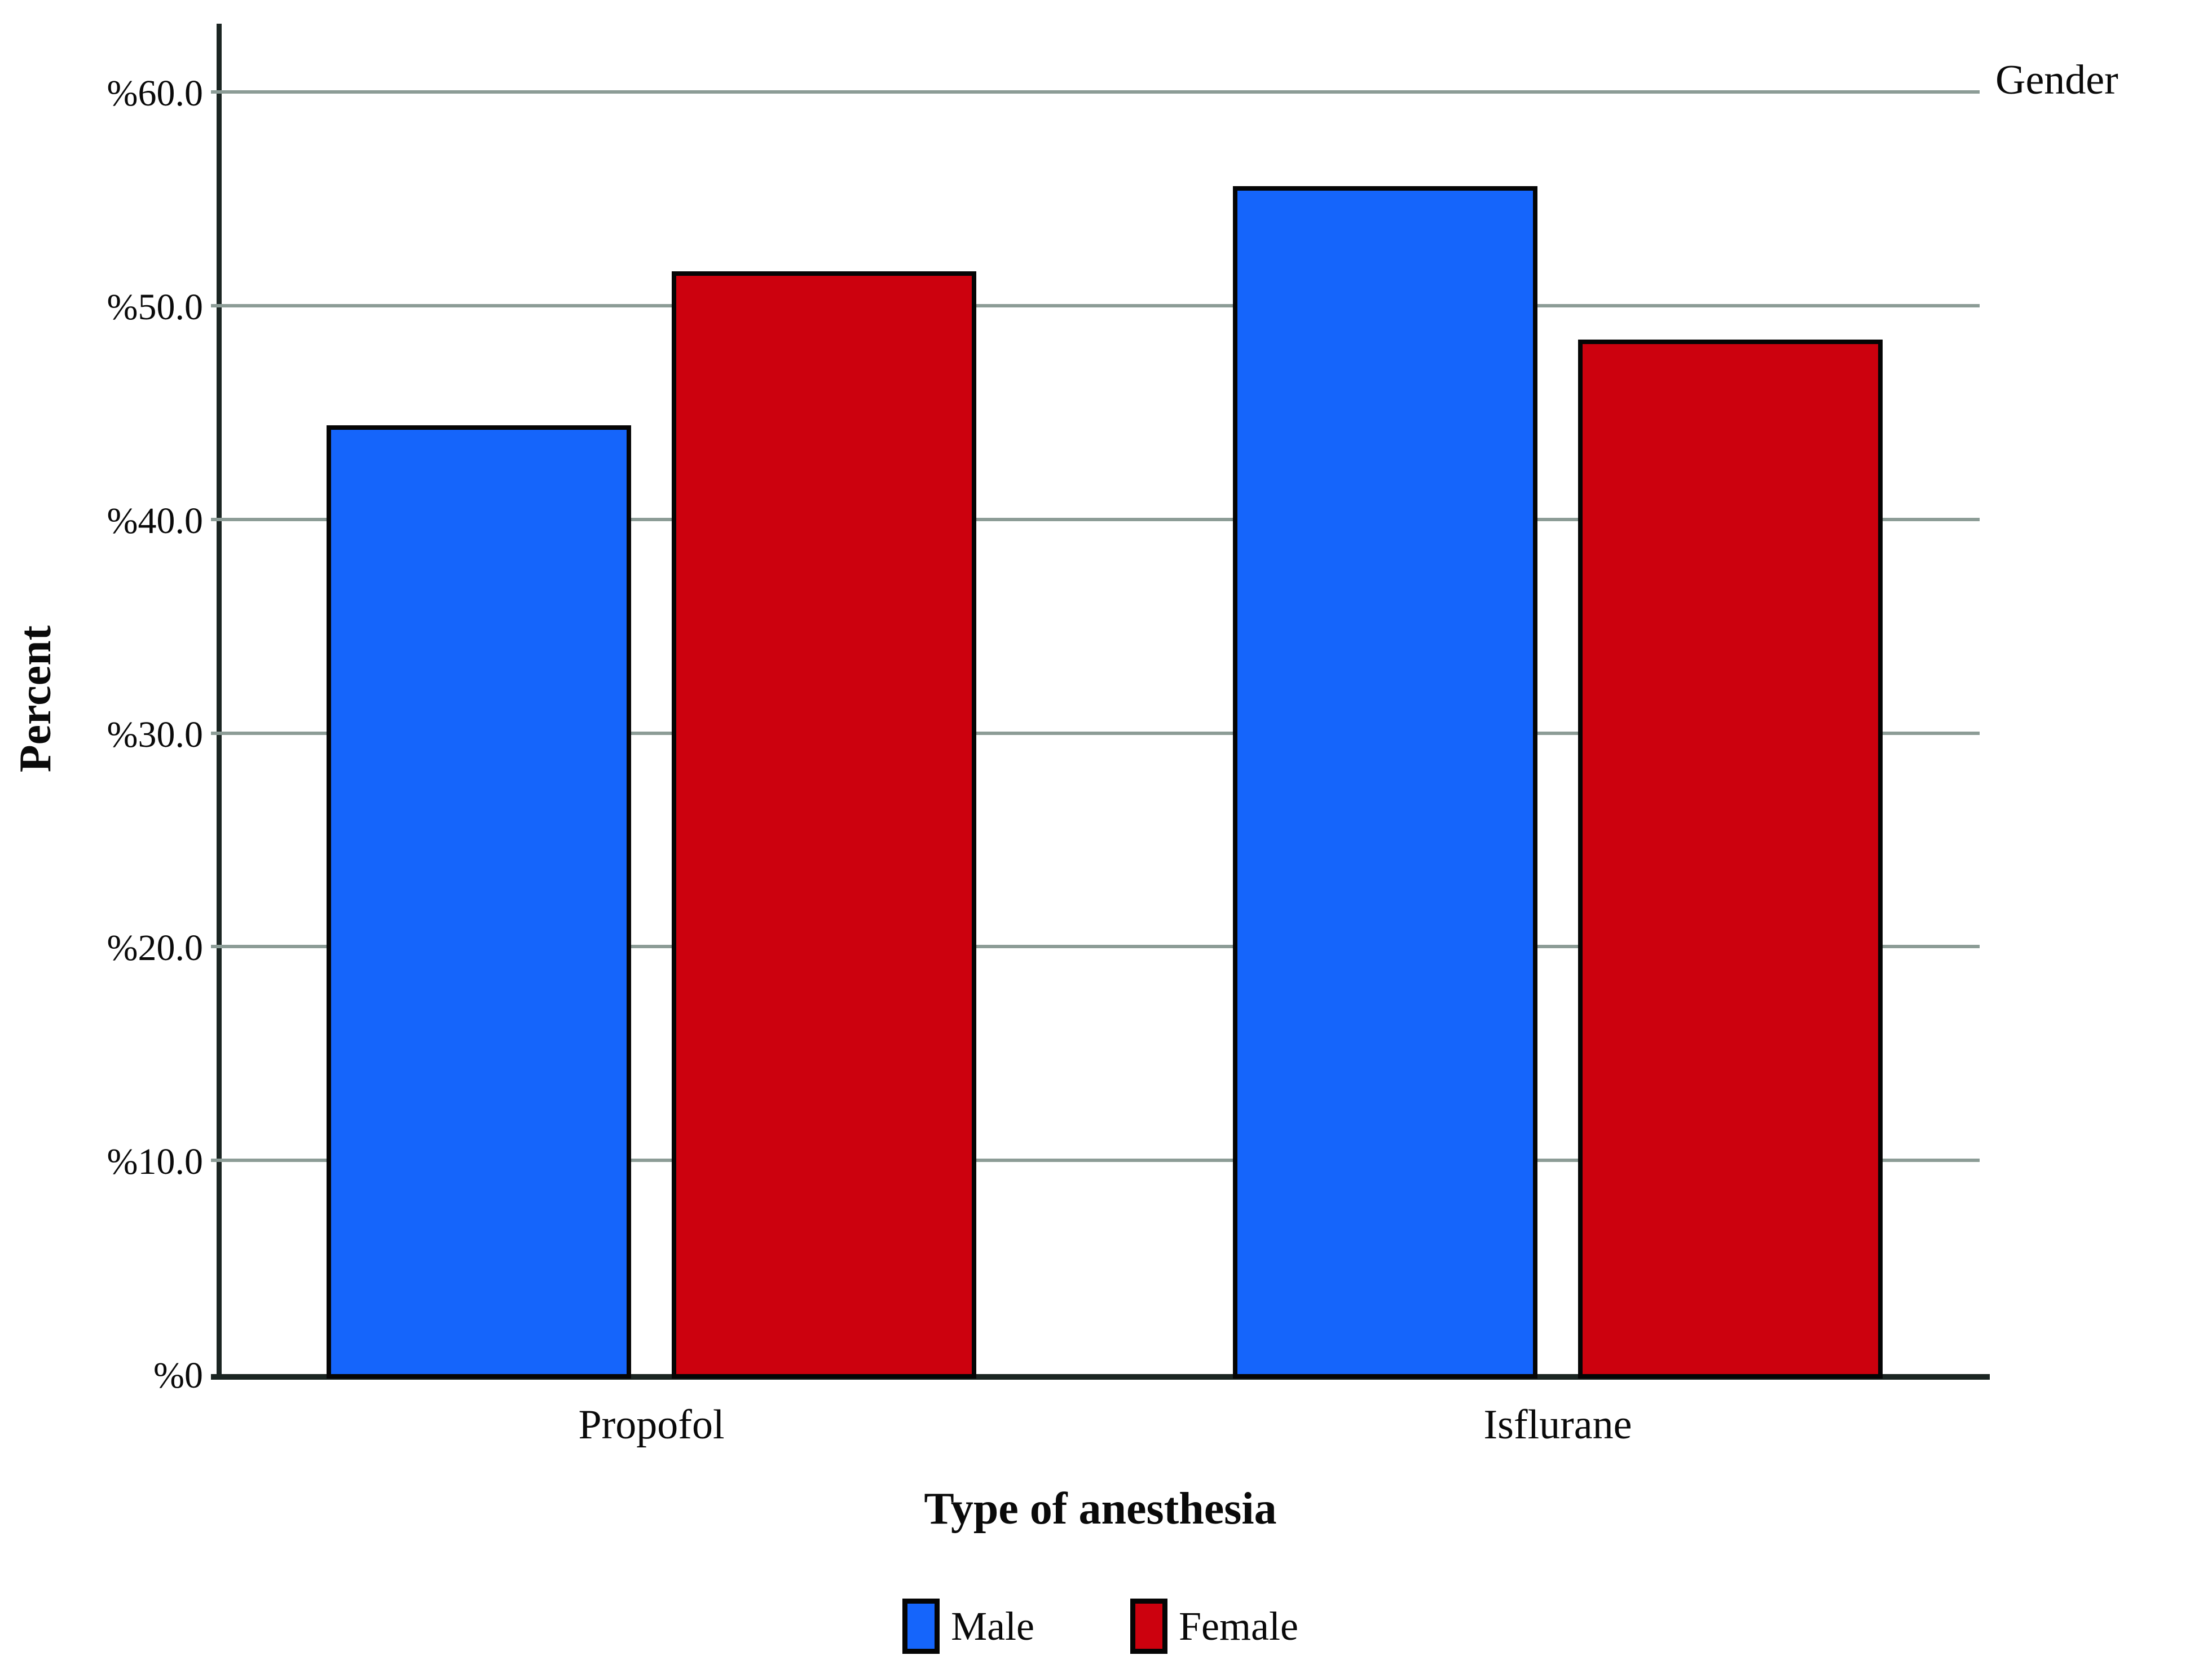  I want to click on x-axis-title: Type of anesthesia, so click(1100, 1509).